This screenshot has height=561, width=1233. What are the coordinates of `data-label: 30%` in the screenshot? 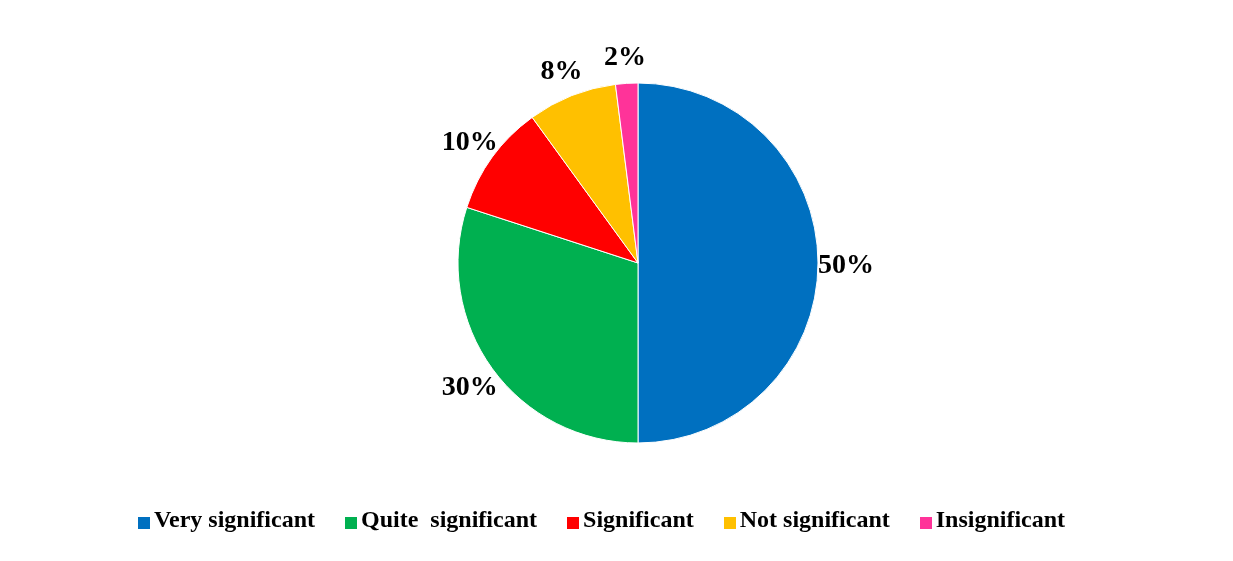 It's located at (469, 385).